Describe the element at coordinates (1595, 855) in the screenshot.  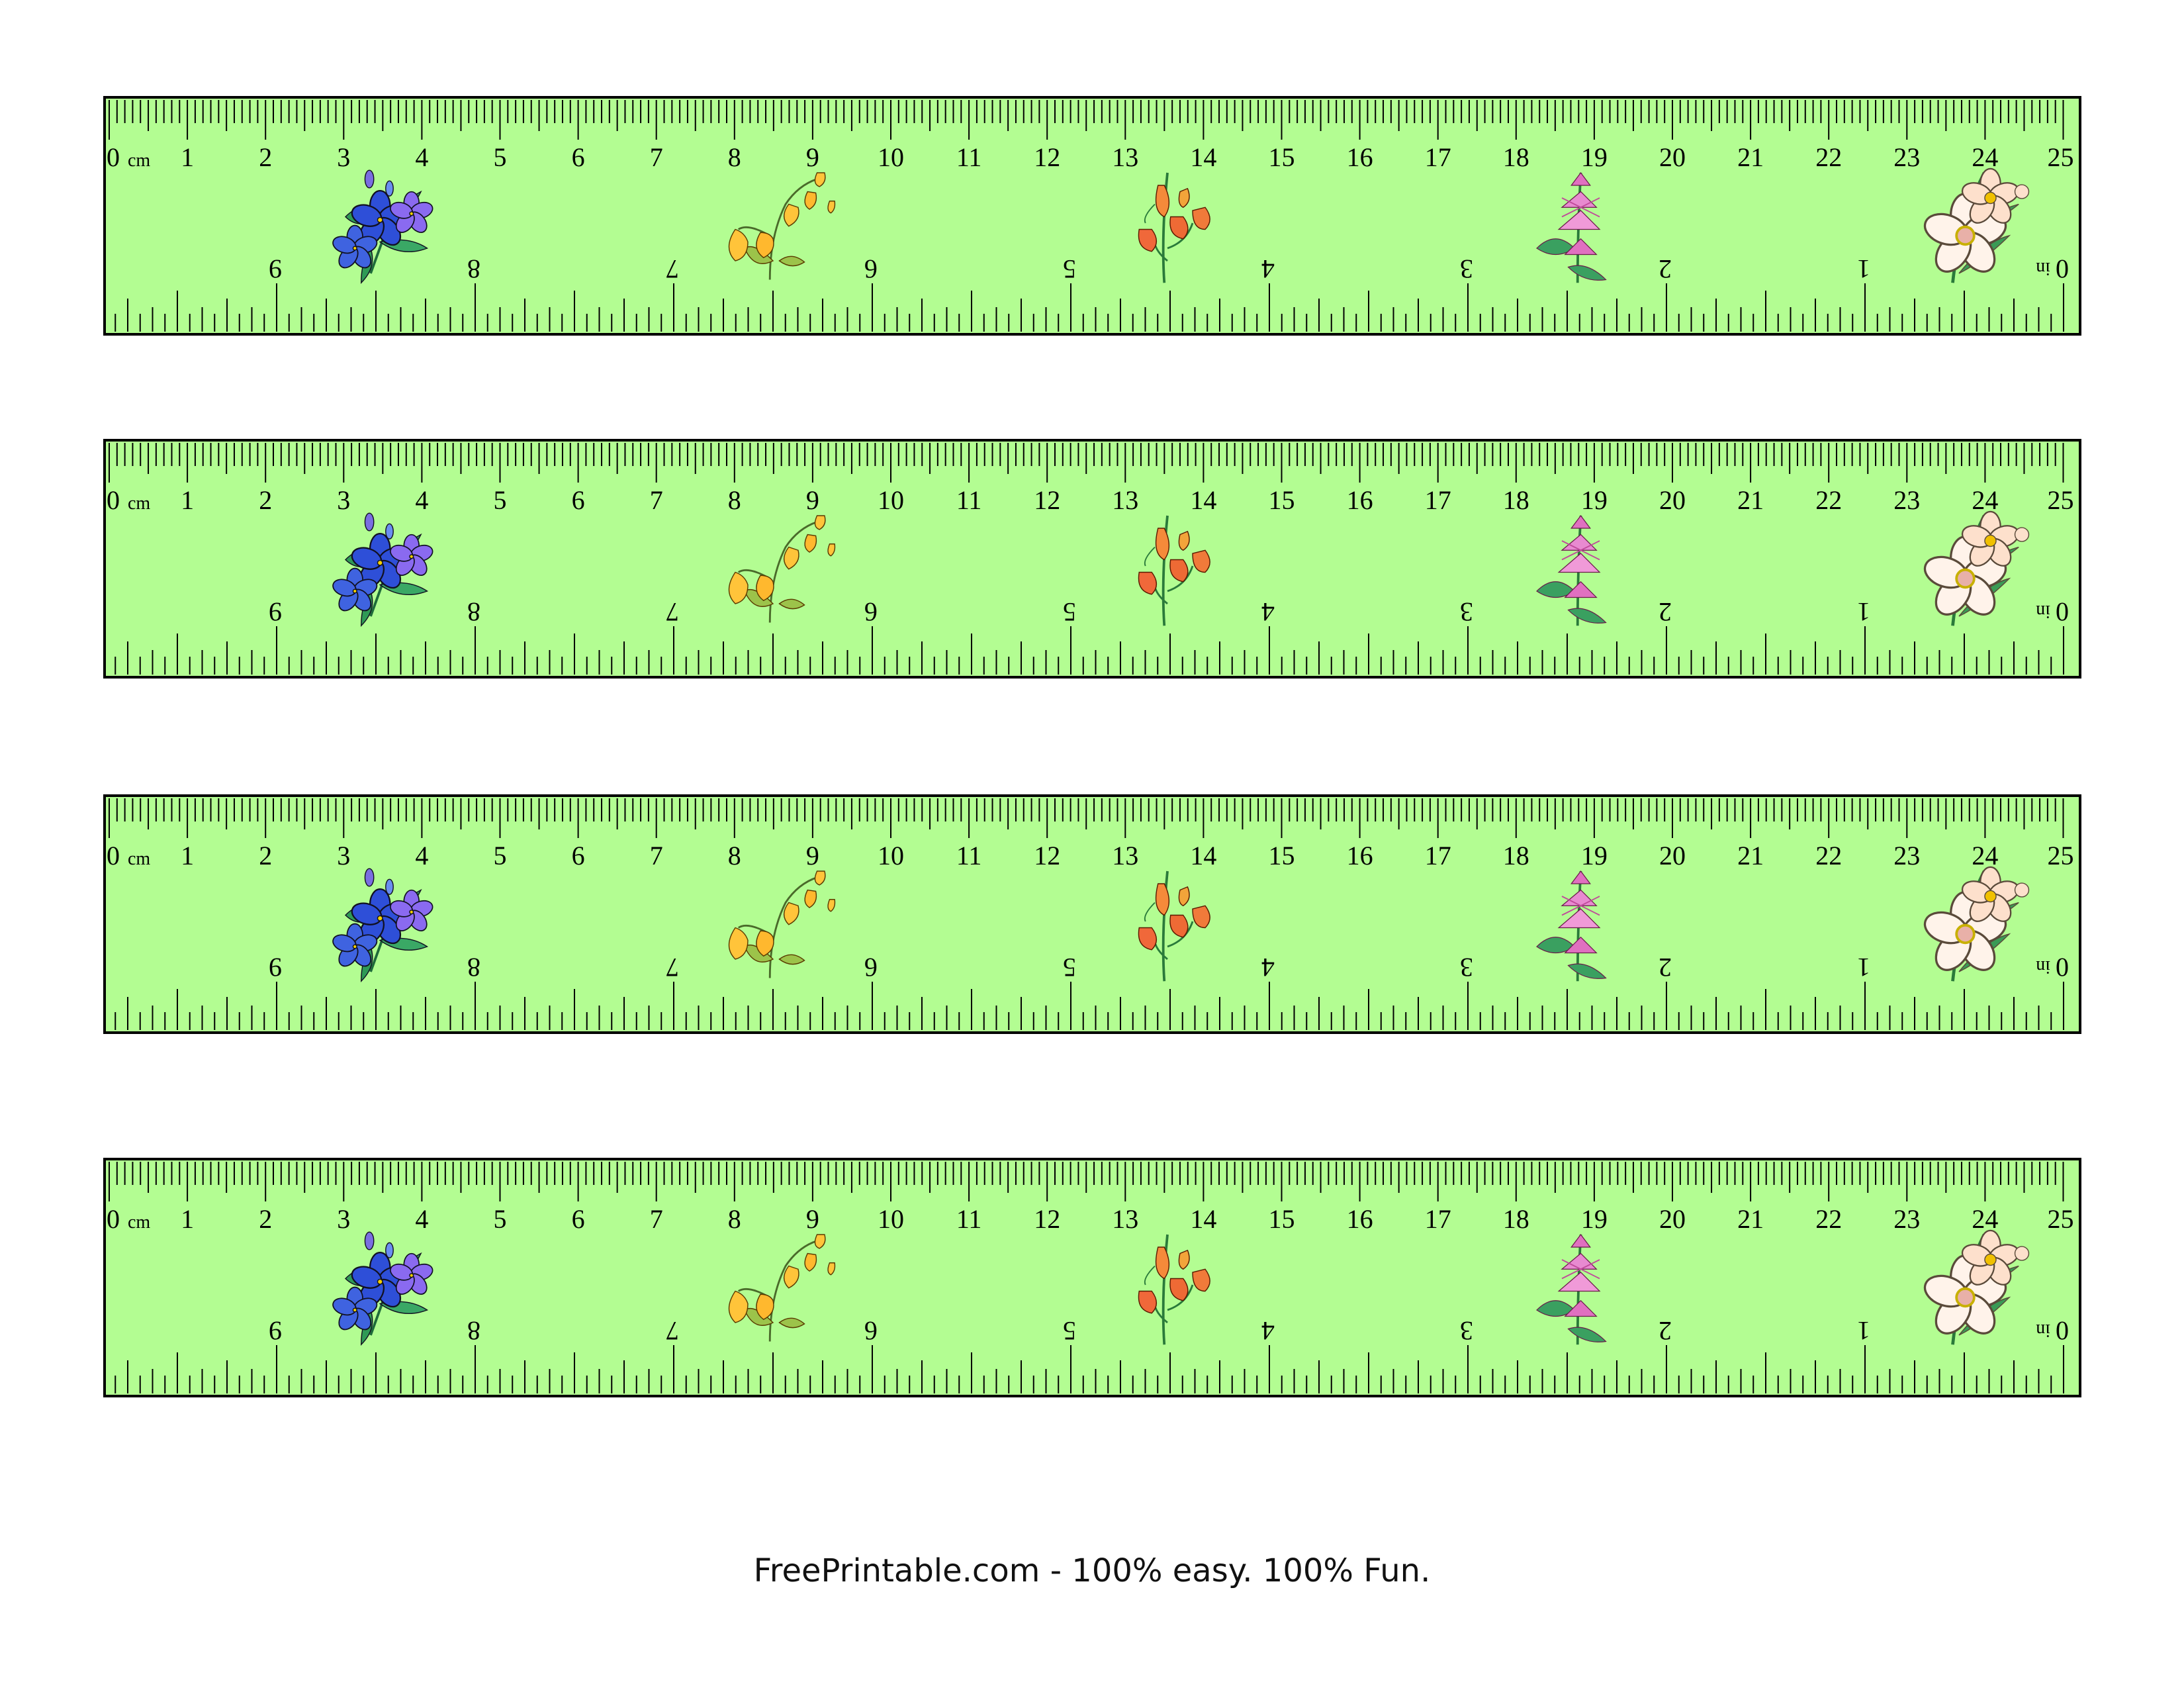
I see `cm-label: 19` at that location.